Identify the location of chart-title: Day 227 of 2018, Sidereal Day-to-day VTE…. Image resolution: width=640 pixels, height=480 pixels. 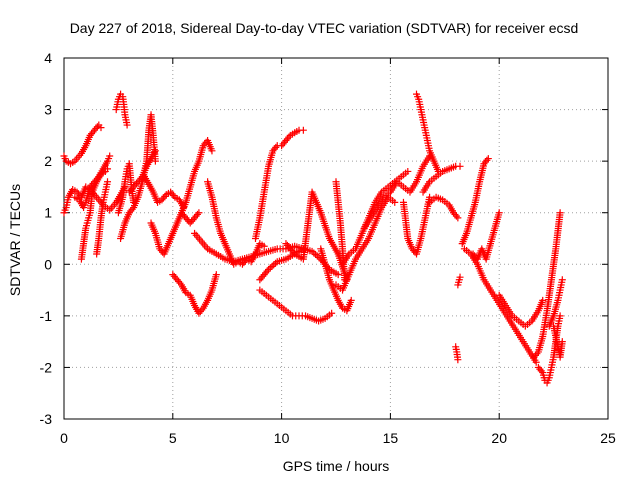
(324, 28).